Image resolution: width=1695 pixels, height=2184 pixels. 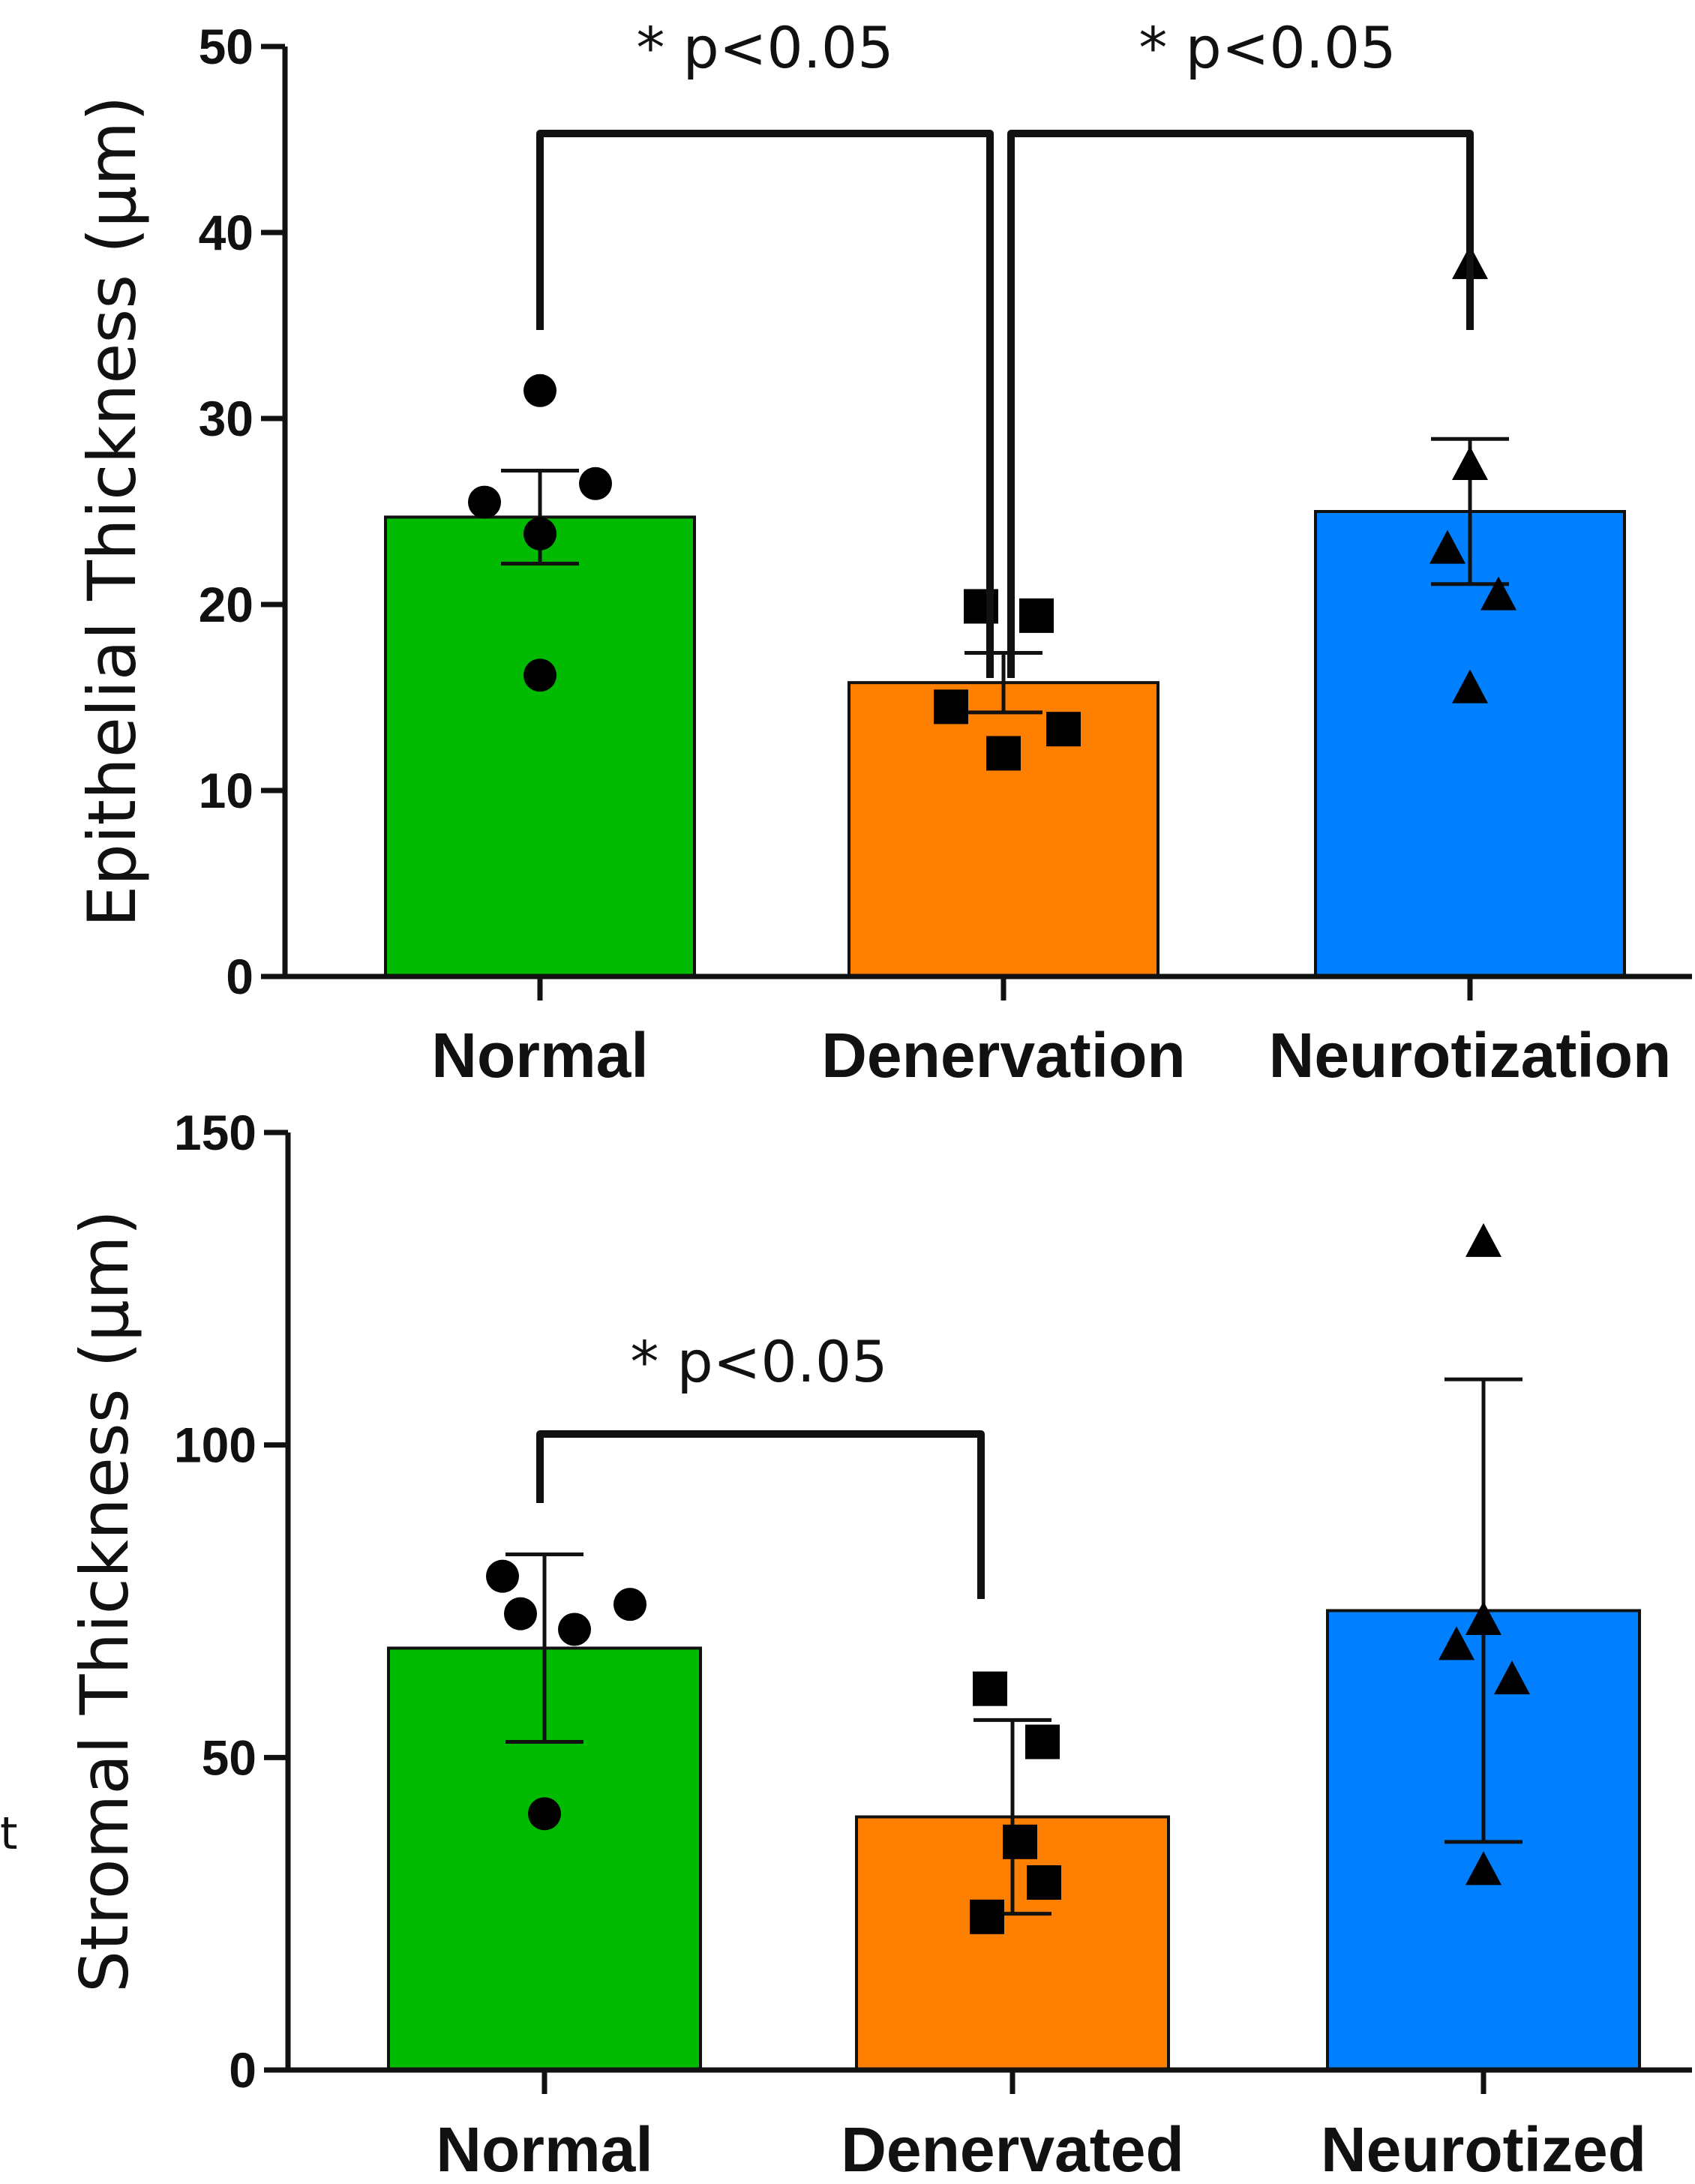 What do you see at coordinates (226, 790) in the screenshot?
I see `y-tick-label: 10` at bounding box center [226, 790].